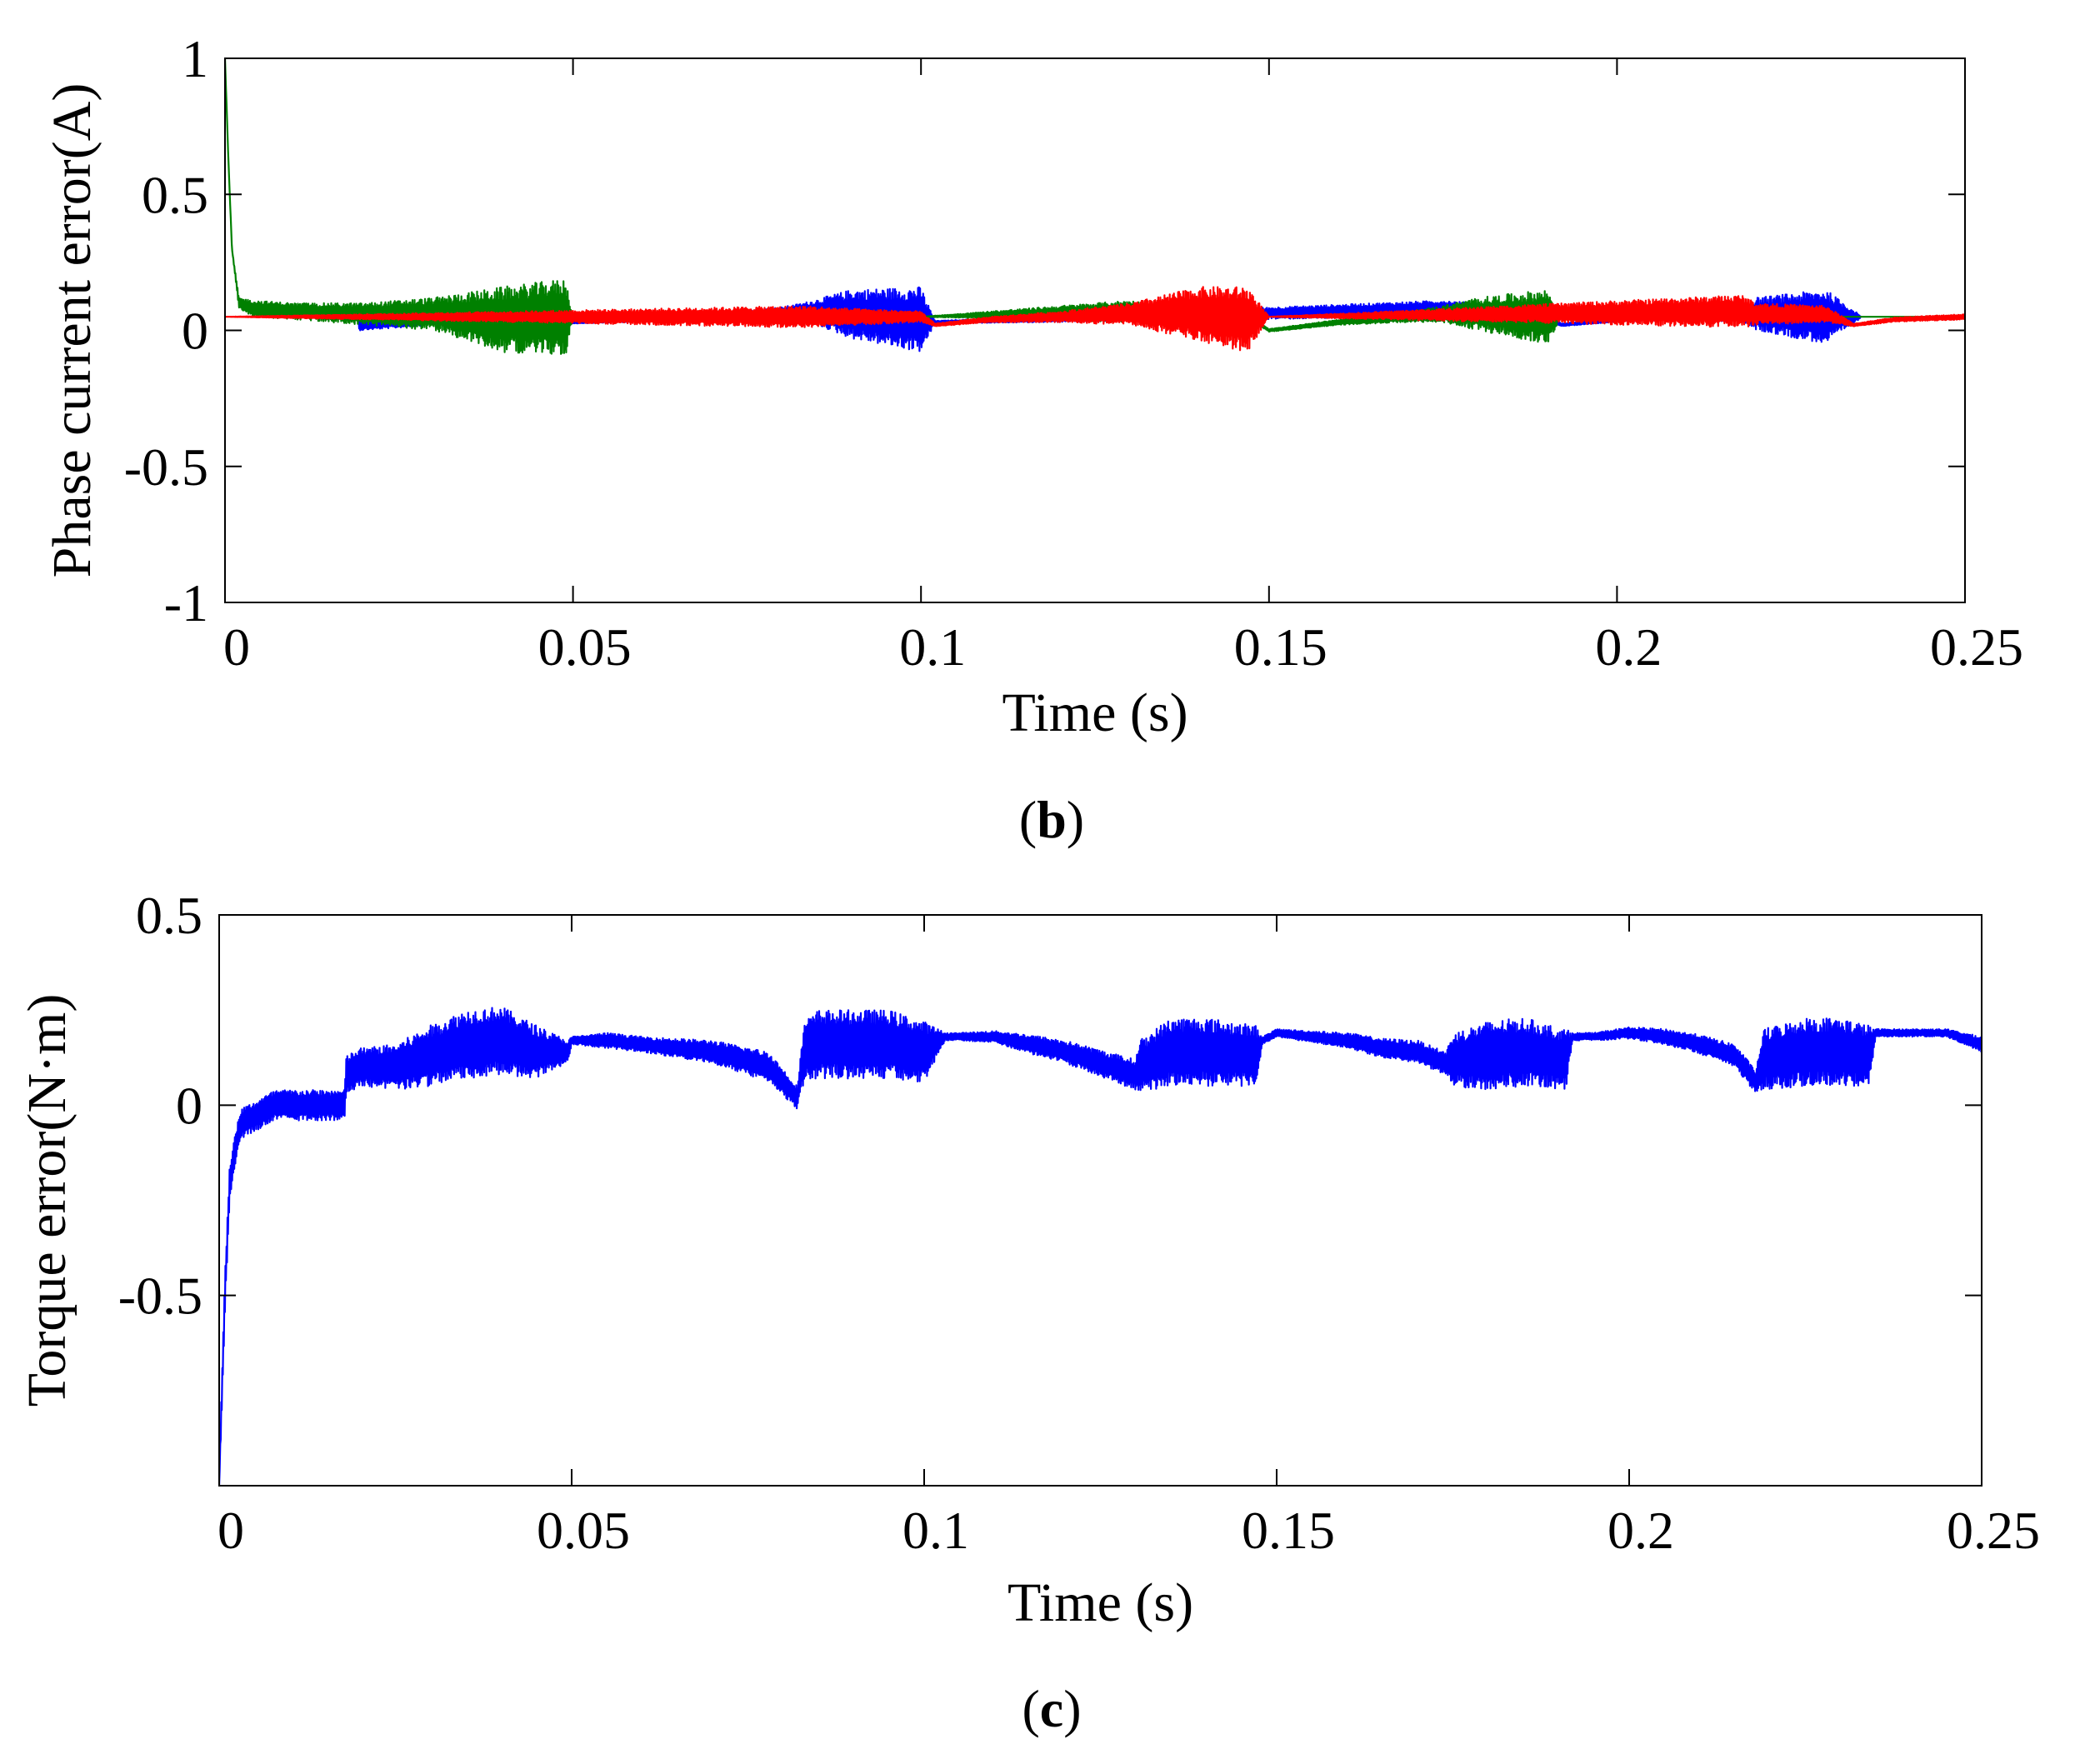 The height and width of the screenshot is (1764, 2080). Describe the element at coordinates (47, 1200) in the screenshot. I see `y-axis-title: Torque error(N·m)` at that location.